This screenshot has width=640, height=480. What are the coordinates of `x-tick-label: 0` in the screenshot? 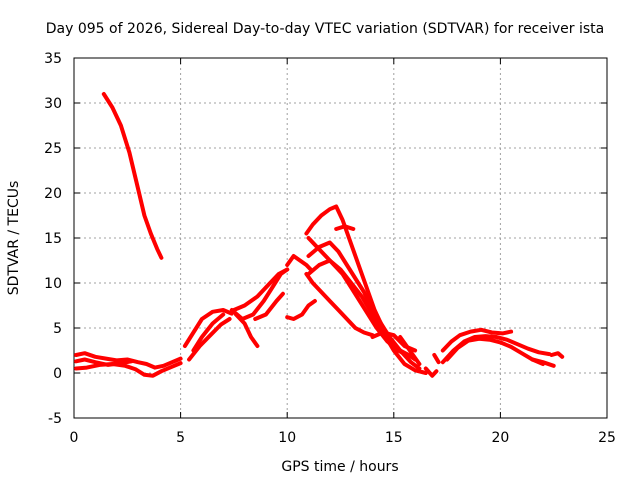 It's located at (74, 438).